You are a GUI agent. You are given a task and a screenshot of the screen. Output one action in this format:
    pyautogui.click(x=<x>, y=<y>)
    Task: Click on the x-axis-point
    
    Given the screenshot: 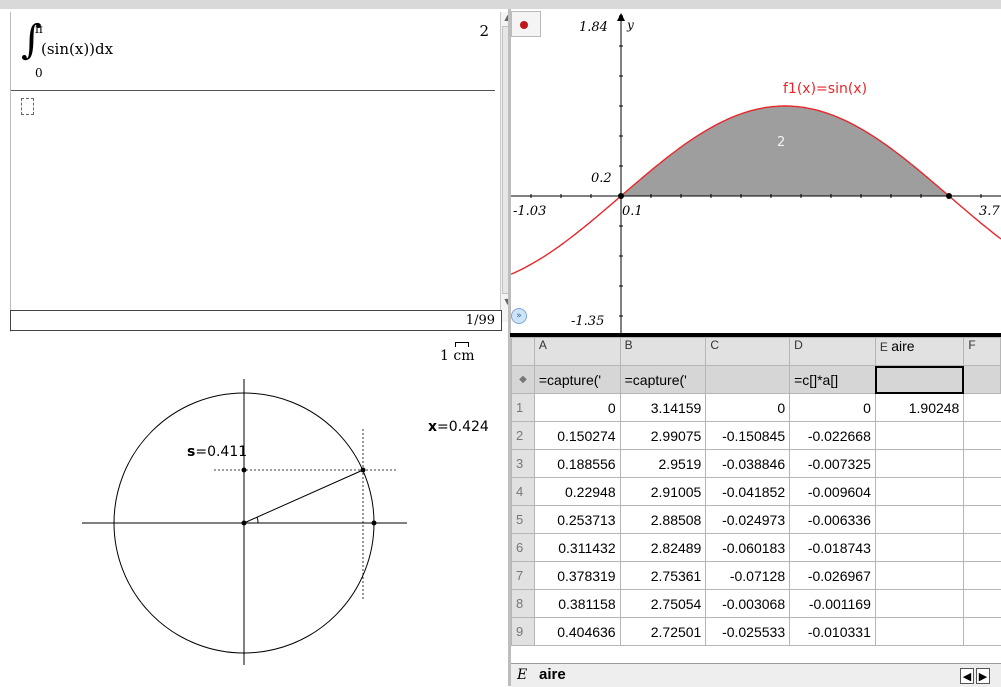 What is the action you would take?
    pyautogui.click(x=374, y=523)
    